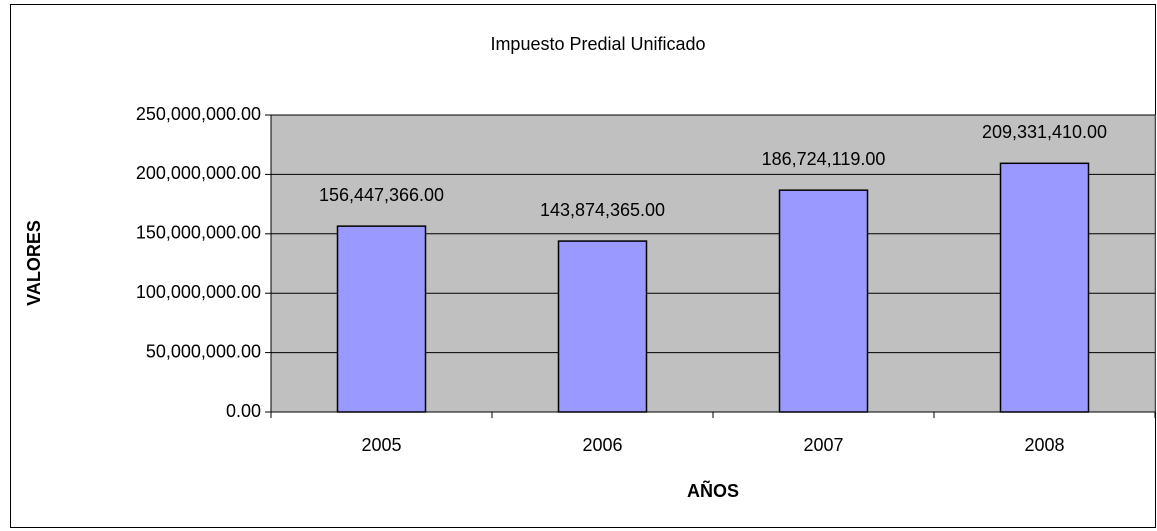 Image resolution: width=1157 pixels, height=531 pixels. What do you see at coordinates (713, 490) in the screenshot?
I see `x-axis-label: AÑOS` at bounding box center [713, 490].